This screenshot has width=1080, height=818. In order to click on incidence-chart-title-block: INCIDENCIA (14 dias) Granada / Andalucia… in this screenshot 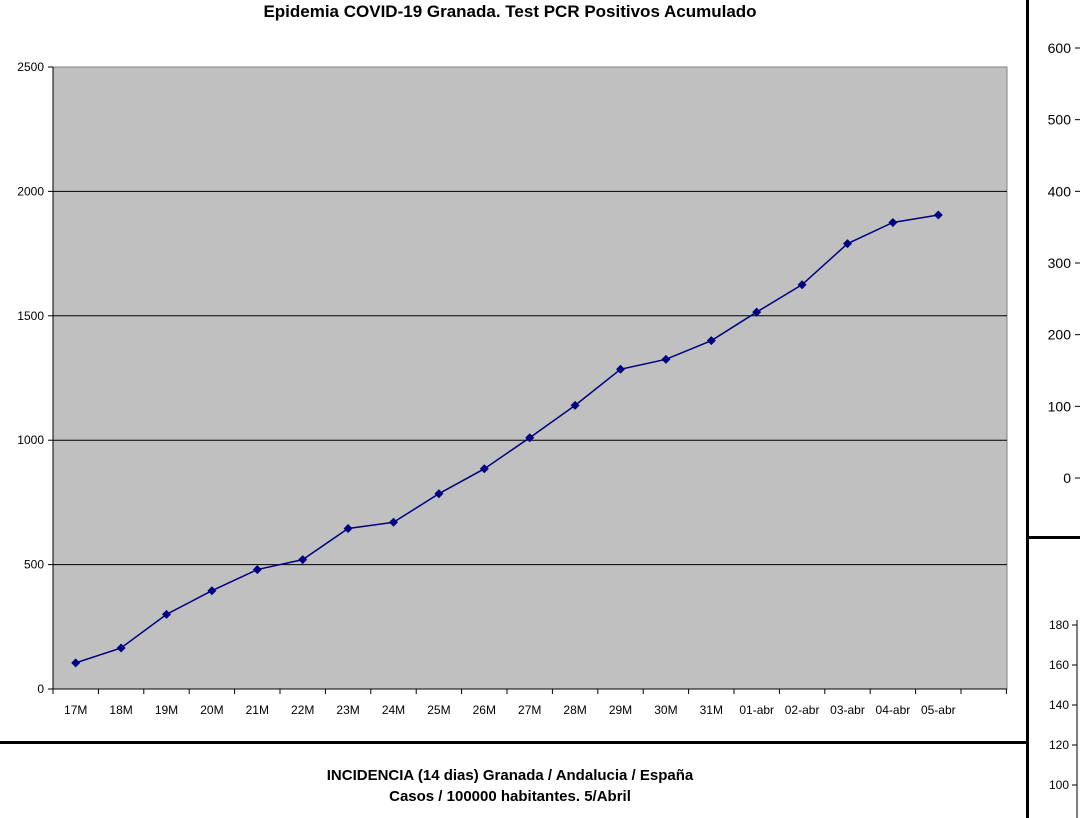, I will do `click(510, 786)`.